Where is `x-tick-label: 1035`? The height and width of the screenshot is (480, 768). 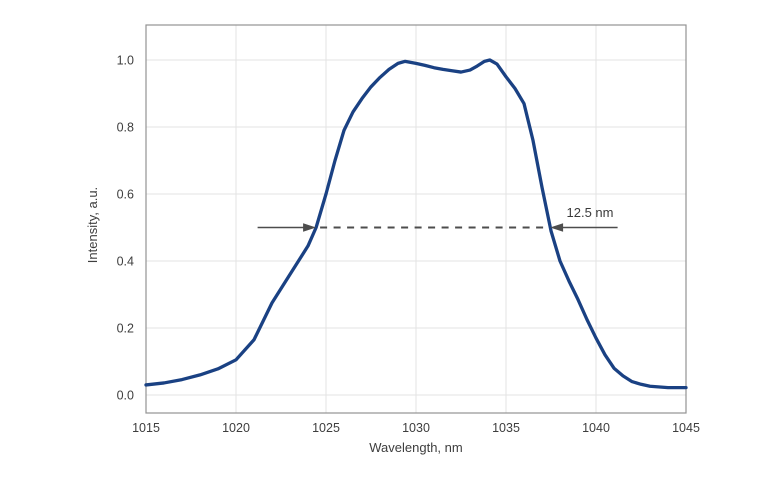 x-tick-label: 1035 is located at coordinates (506, 428).